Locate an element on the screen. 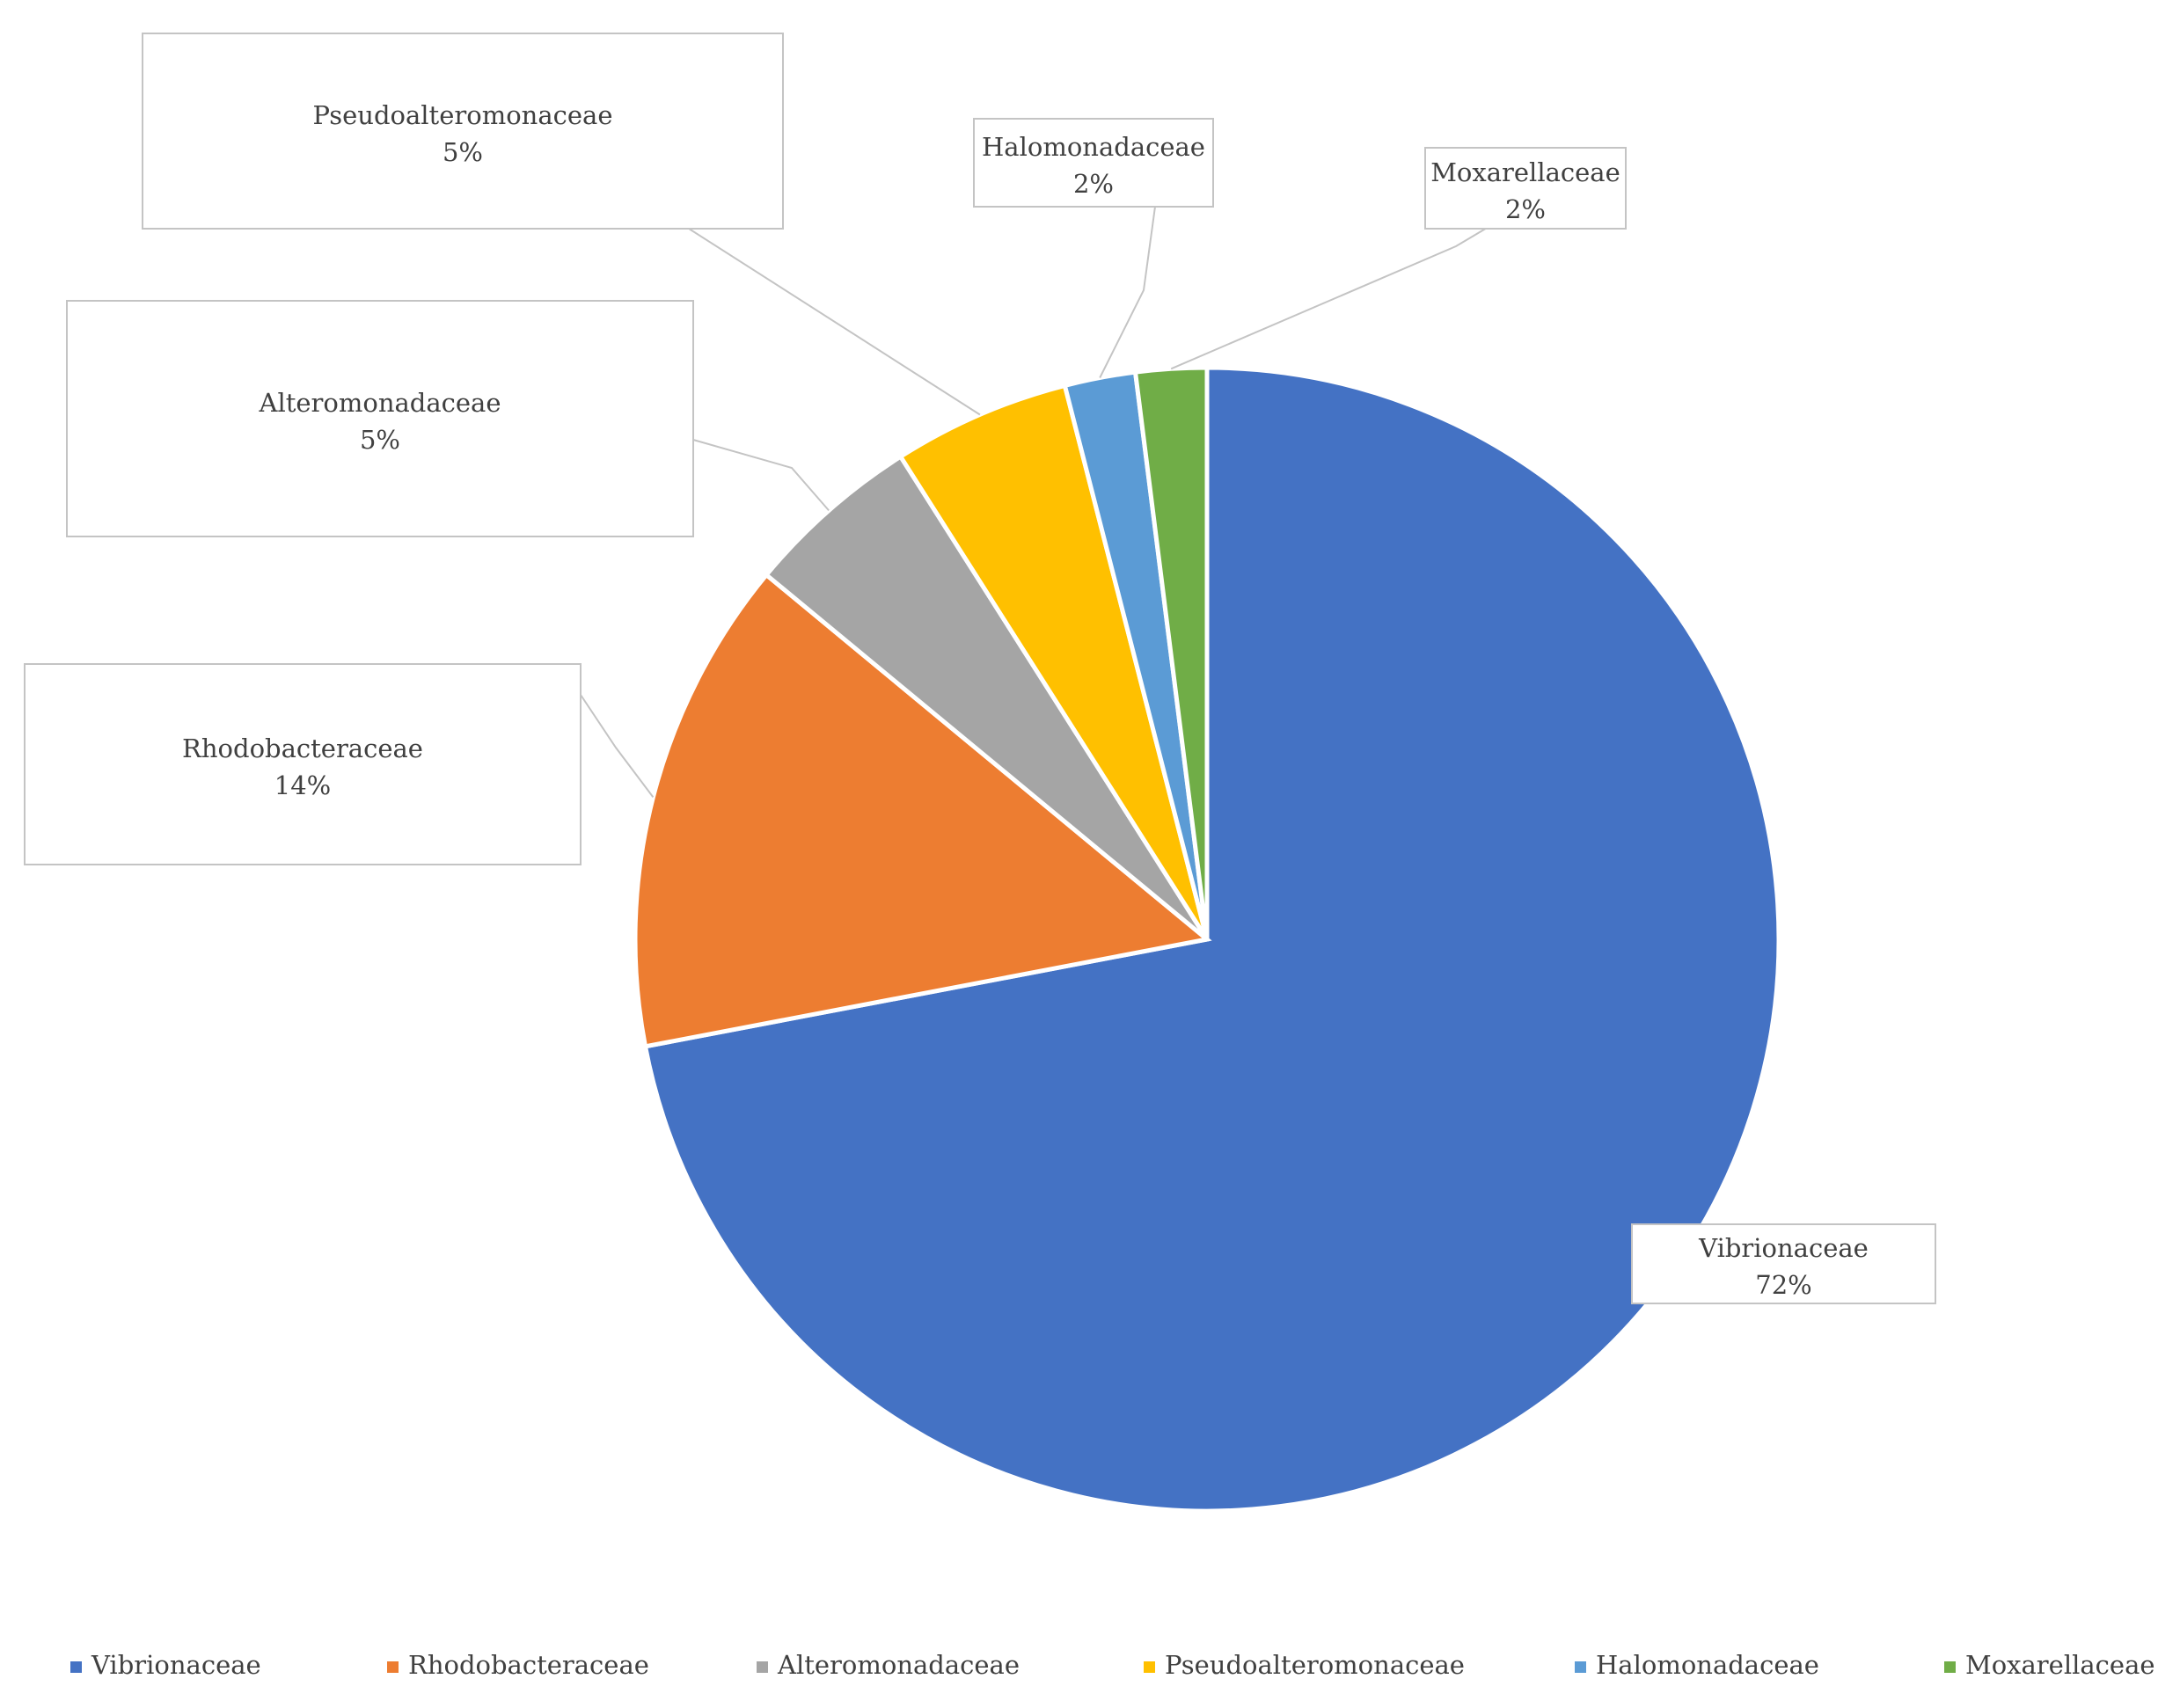 The width and height of the screenshot is (2158, 1708). data-label-category-rhodobacteraceae: Rhodobacteraceae is located at coordinates (302, 748).